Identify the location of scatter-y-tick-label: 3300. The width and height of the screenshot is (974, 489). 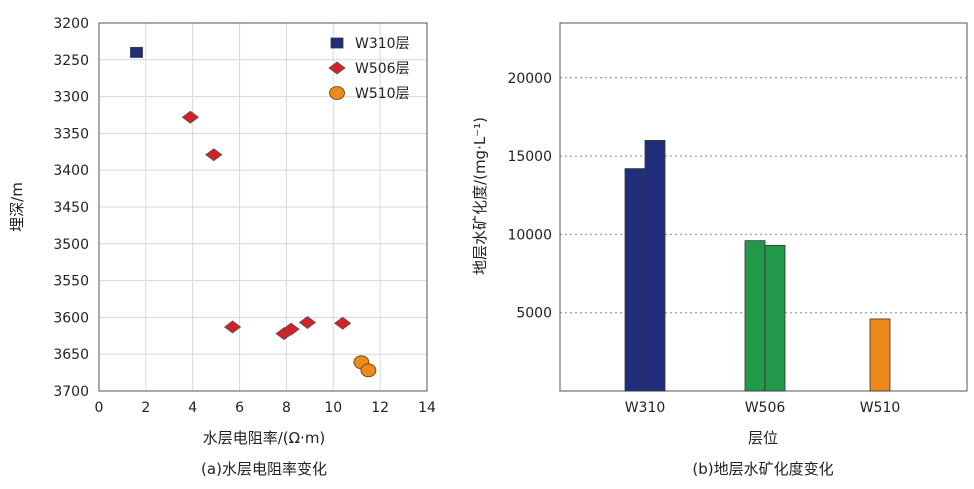
(71, 98).